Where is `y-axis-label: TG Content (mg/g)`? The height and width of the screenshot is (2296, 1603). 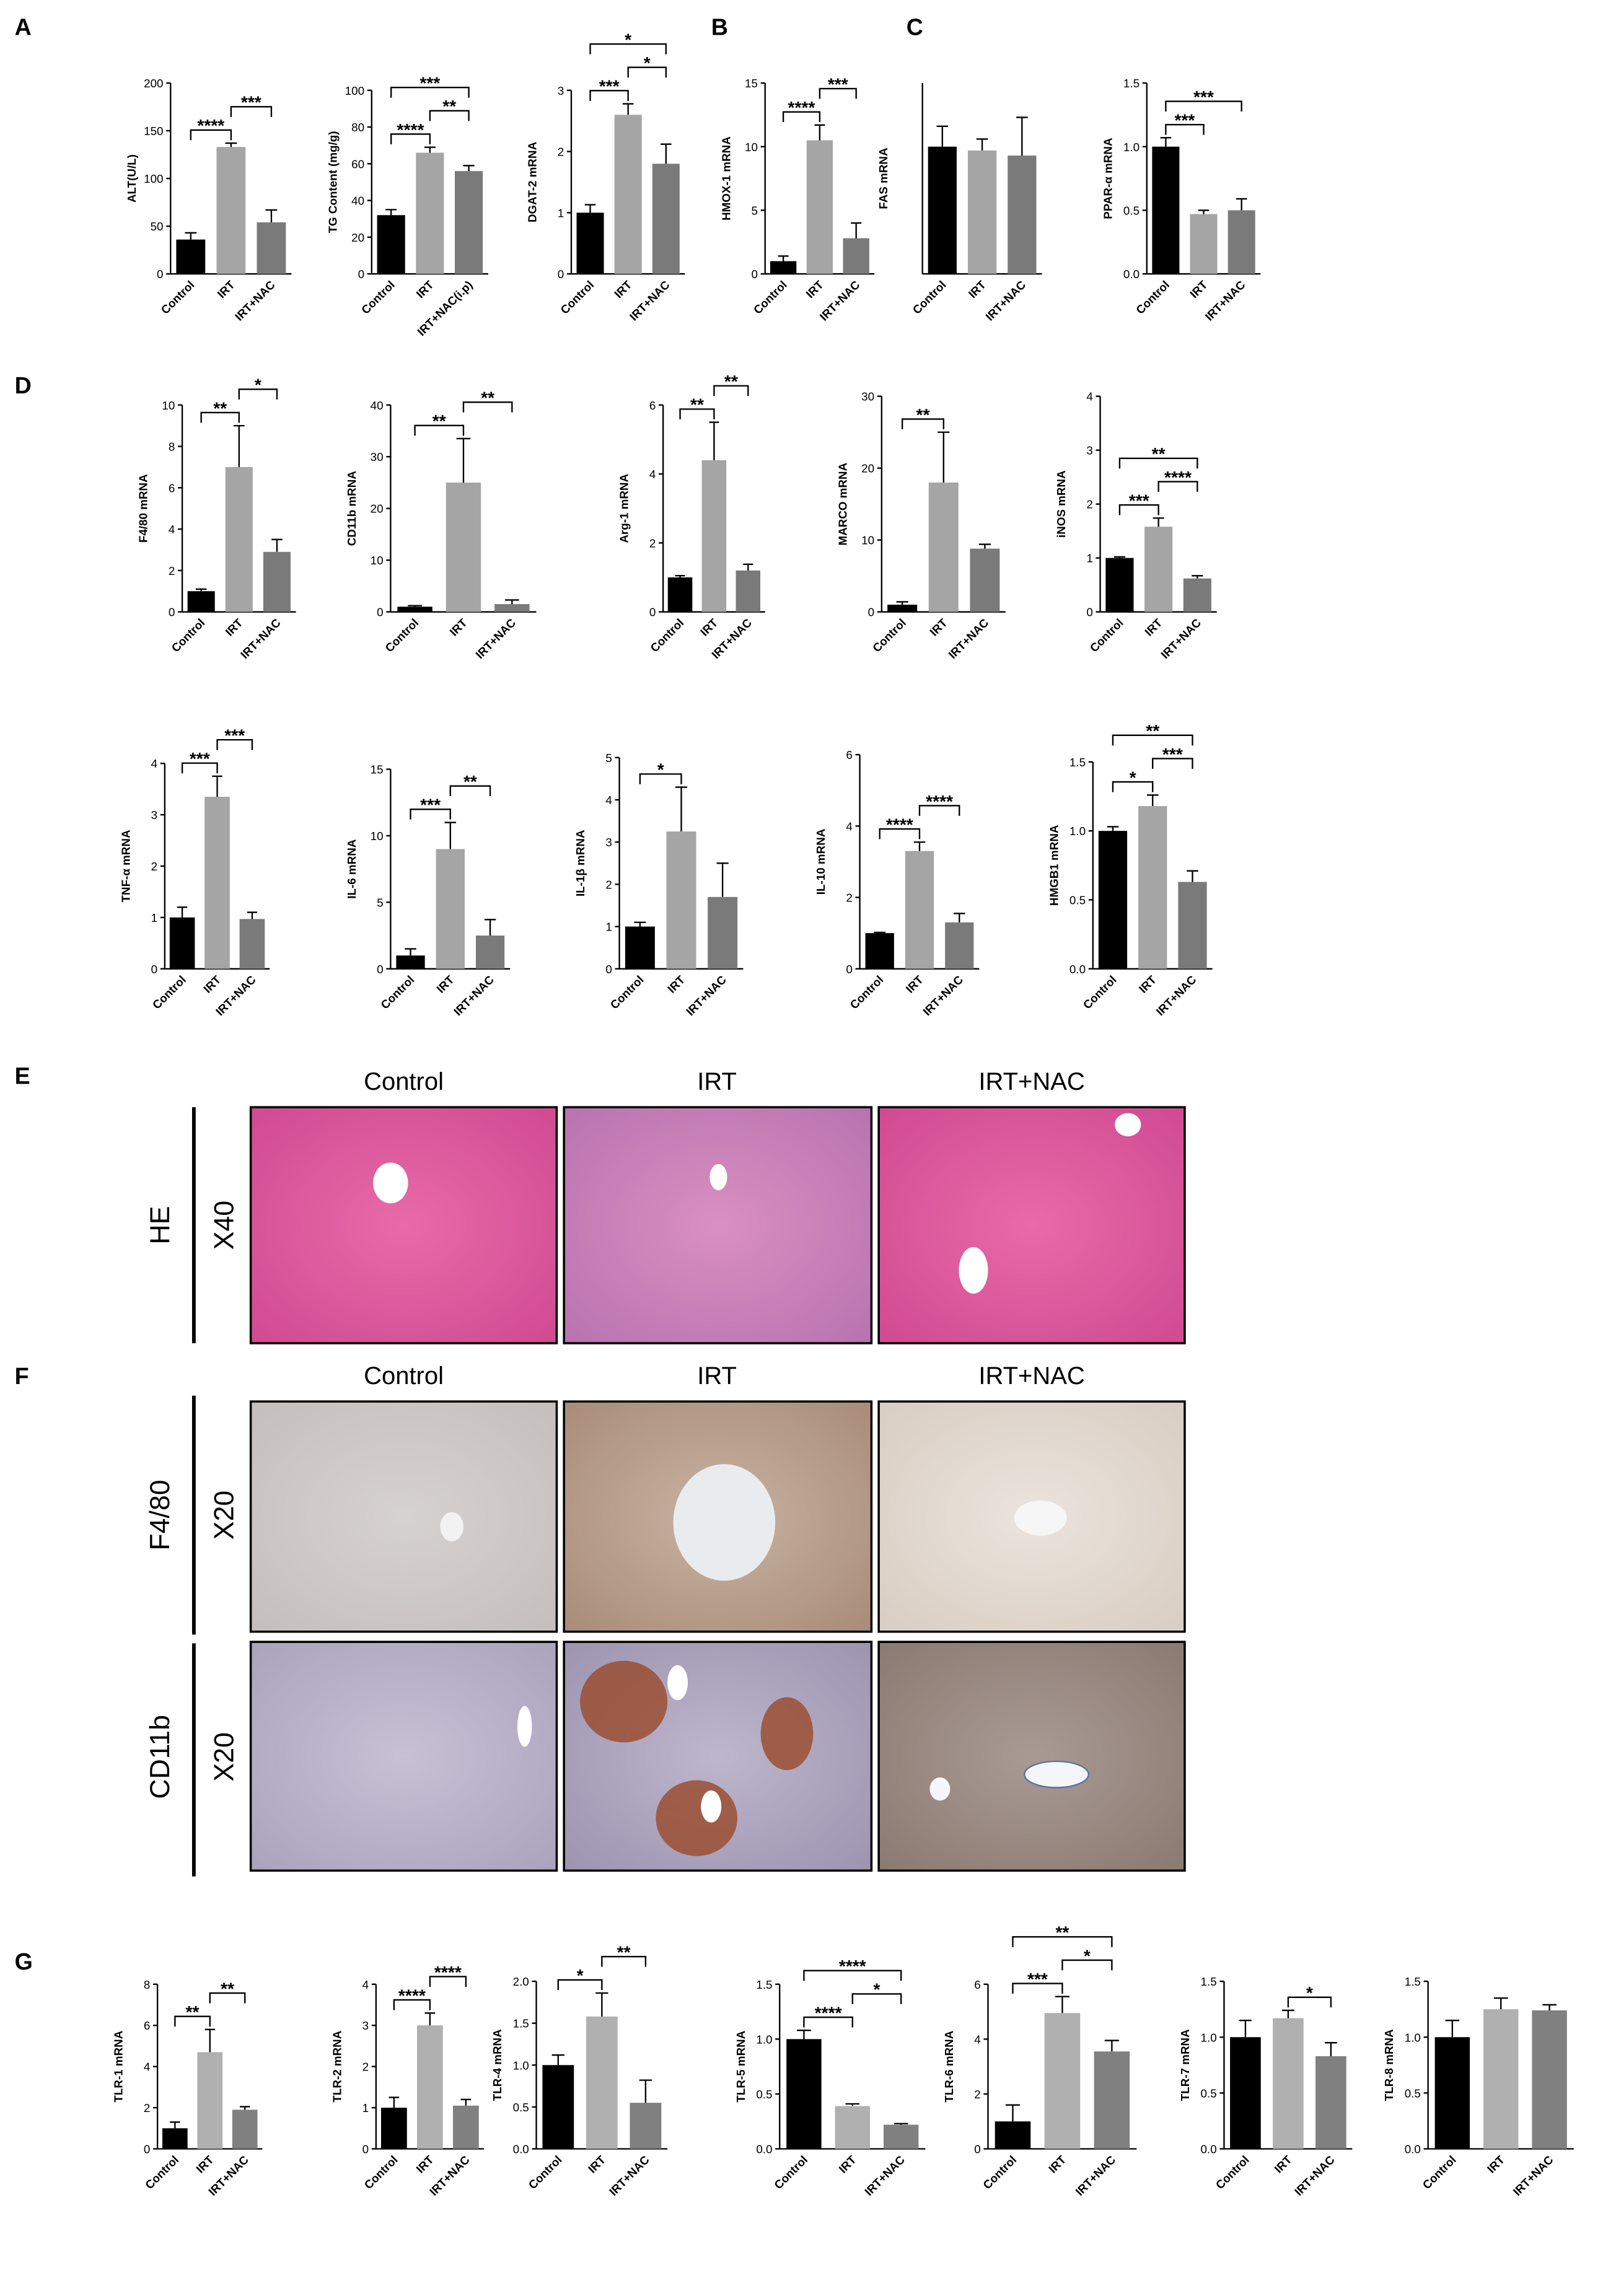 y-axis-label: TG Content (mg/g) is located at coordinates (332, 182).